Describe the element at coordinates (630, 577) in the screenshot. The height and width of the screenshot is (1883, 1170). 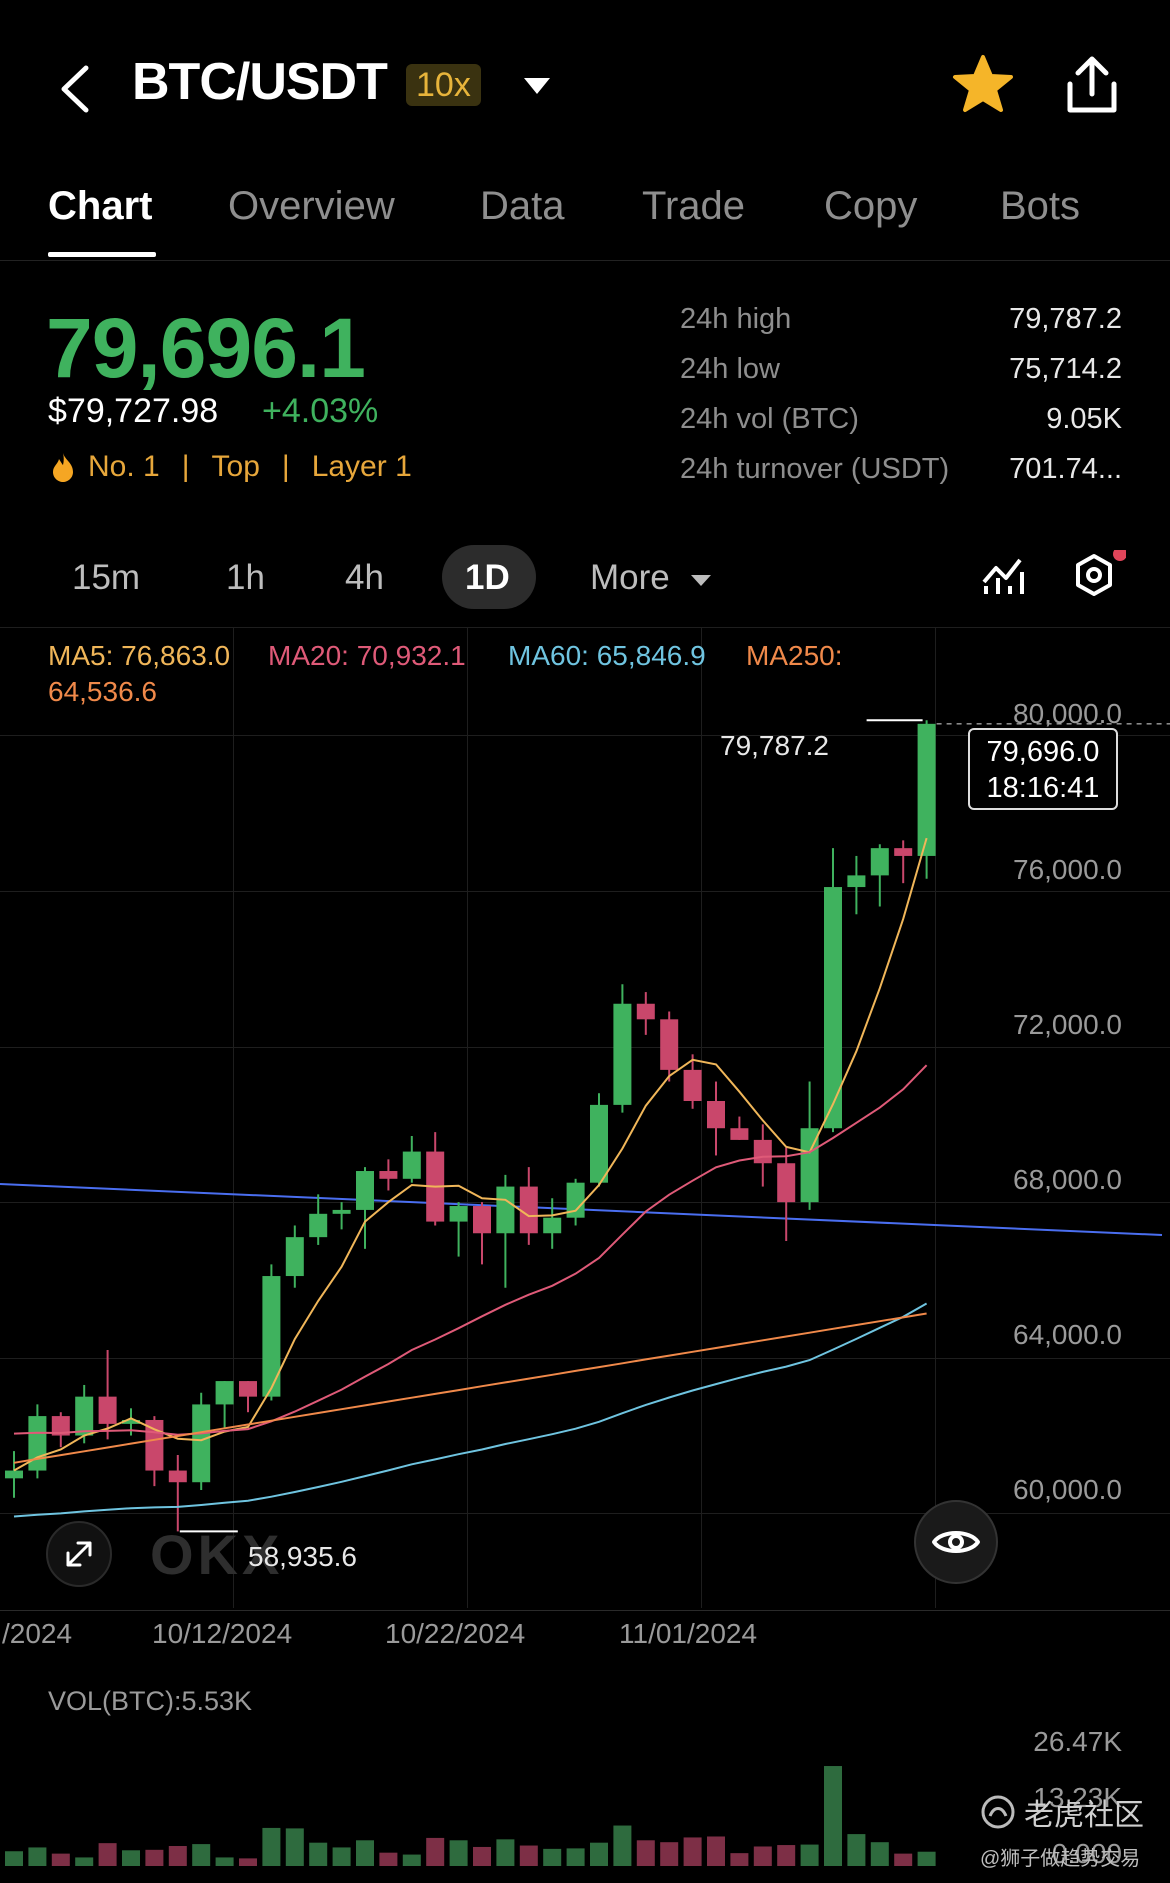
I see `more-label: More` at that location.